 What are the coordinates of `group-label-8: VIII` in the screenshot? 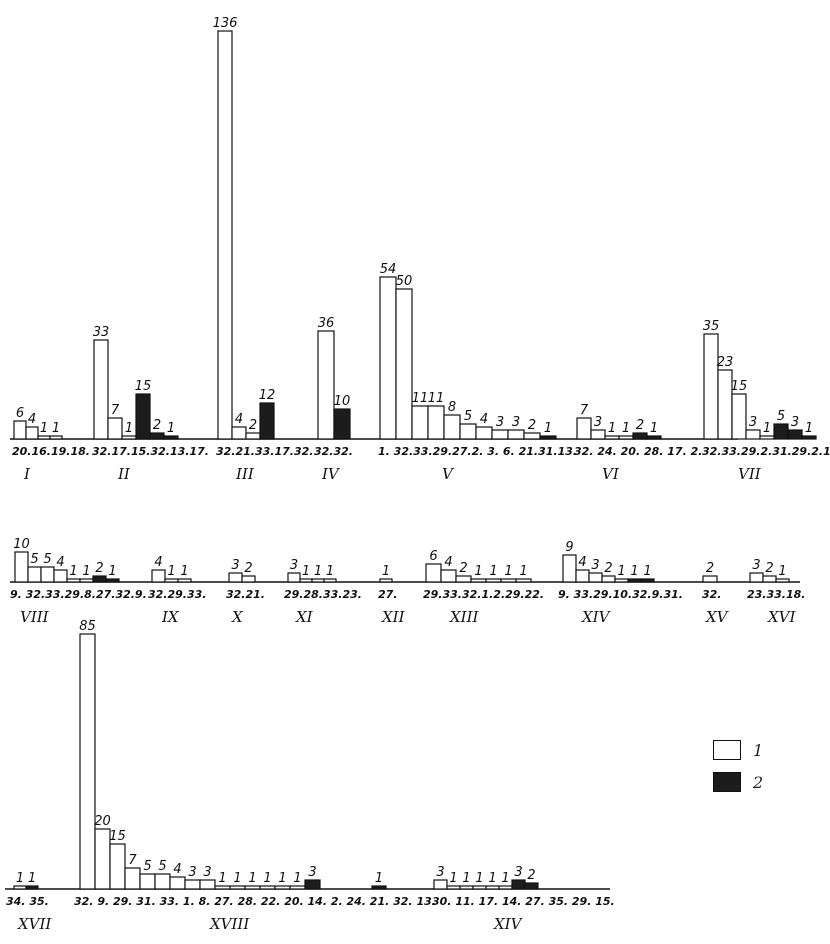 It's located at (35, 617).